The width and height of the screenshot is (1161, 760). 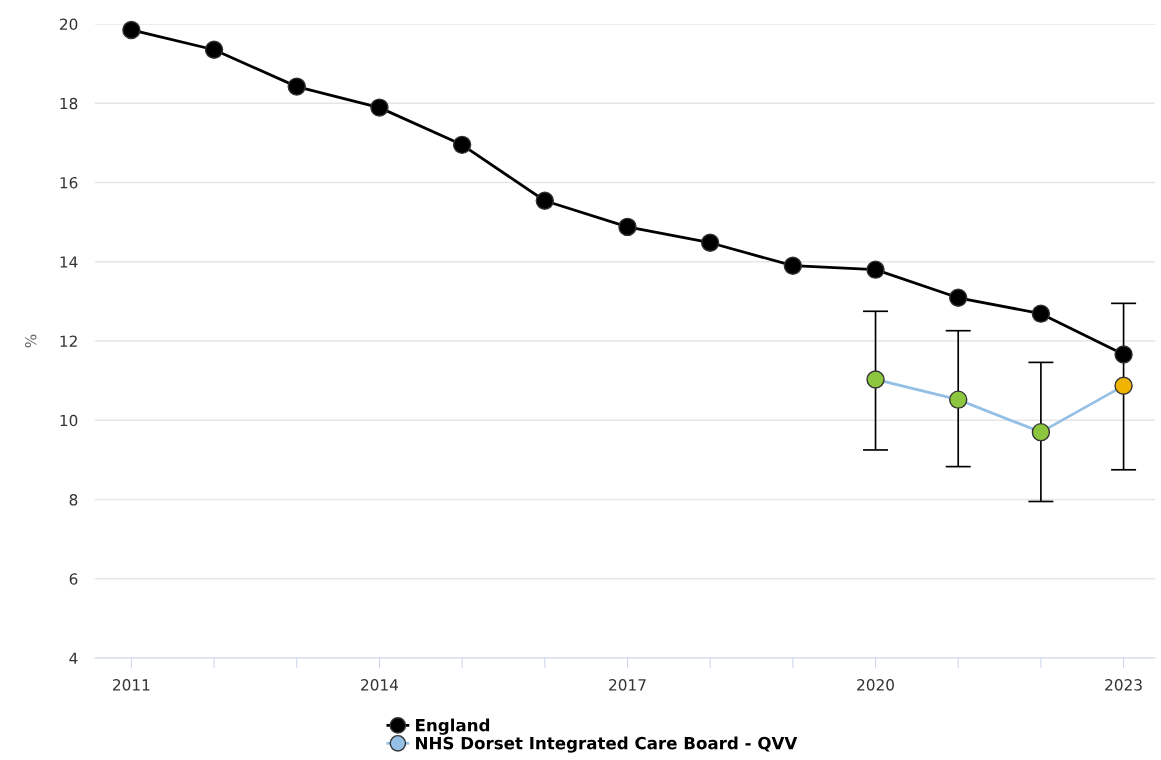 What do you see at coordinates (131, 685) in the screenshot?
I see `x-tick-label: 2011` at bounding box center [131, 685].